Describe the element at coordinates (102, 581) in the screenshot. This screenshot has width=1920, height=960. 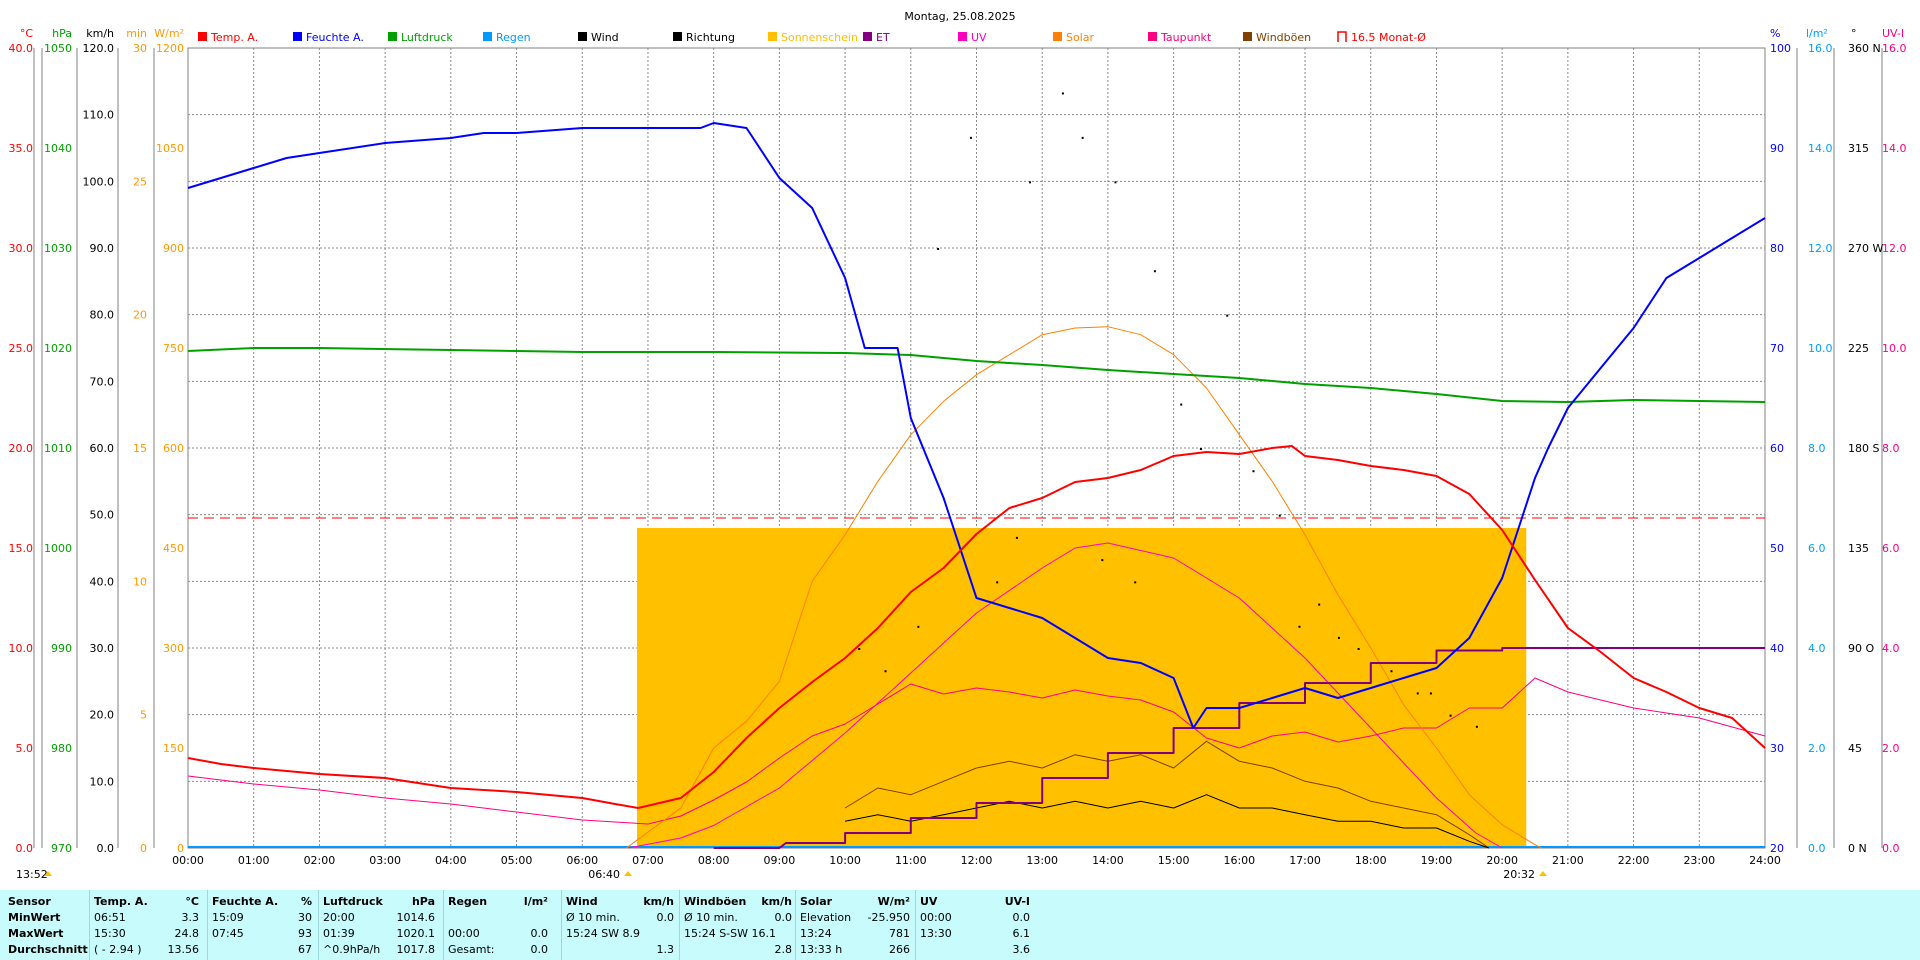
I see `axis-tick-label: 40.0` at that location.